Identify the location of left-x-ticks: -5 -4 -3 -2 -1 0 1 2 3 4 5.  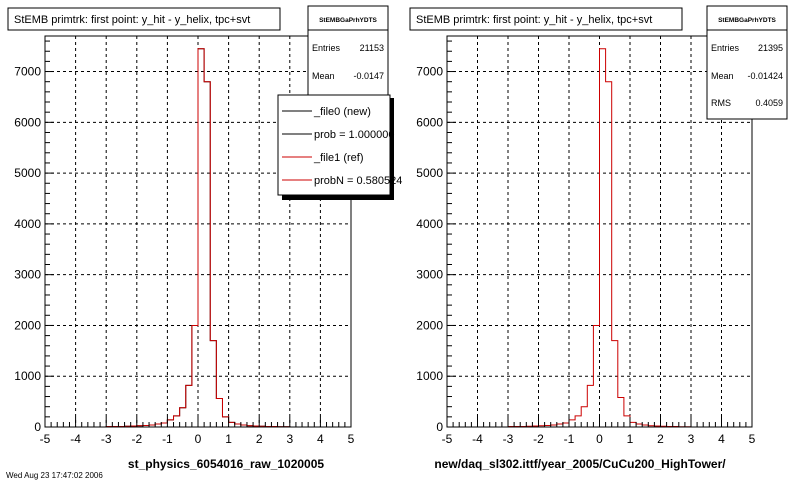
(197, 431).